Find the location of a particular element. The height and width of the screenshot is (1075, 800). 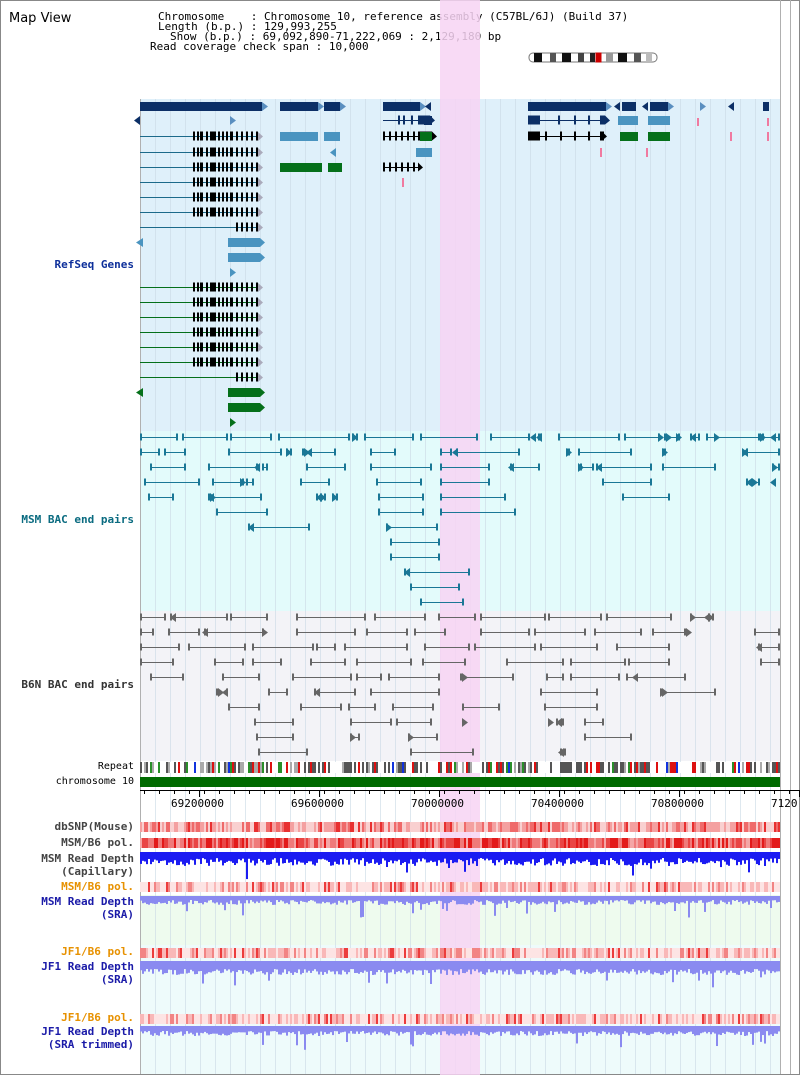

chromosome-ideogram is located at coordinates (594, 58).